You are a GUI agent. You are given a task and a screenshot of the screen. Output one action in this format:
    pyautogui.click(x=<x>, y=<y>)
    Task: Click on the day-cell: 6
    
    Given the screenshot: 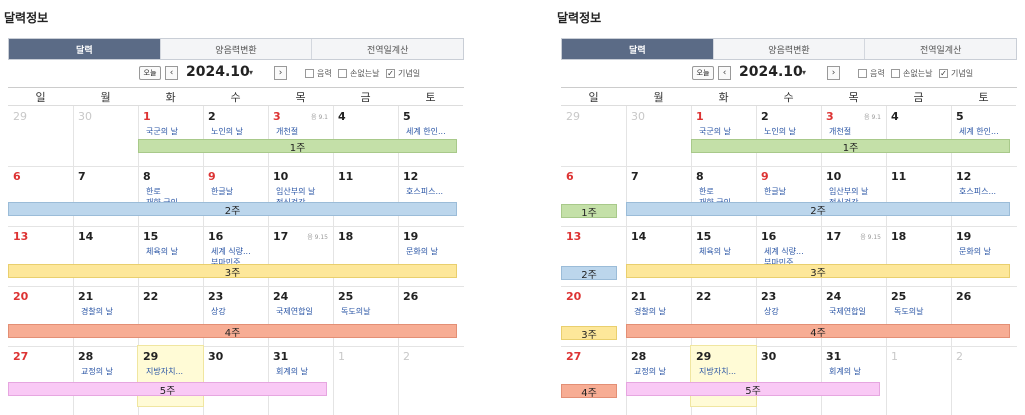 What is the action you would take?
    pyautogui.click(x=593, y=196)
    